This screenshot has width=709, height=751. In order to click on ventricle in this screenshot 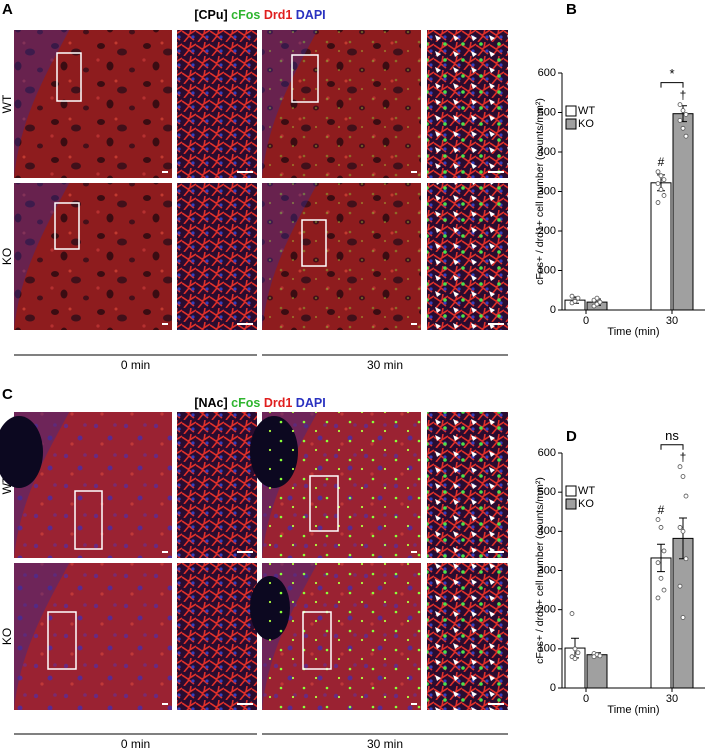, I will do `click(21, 452)`.